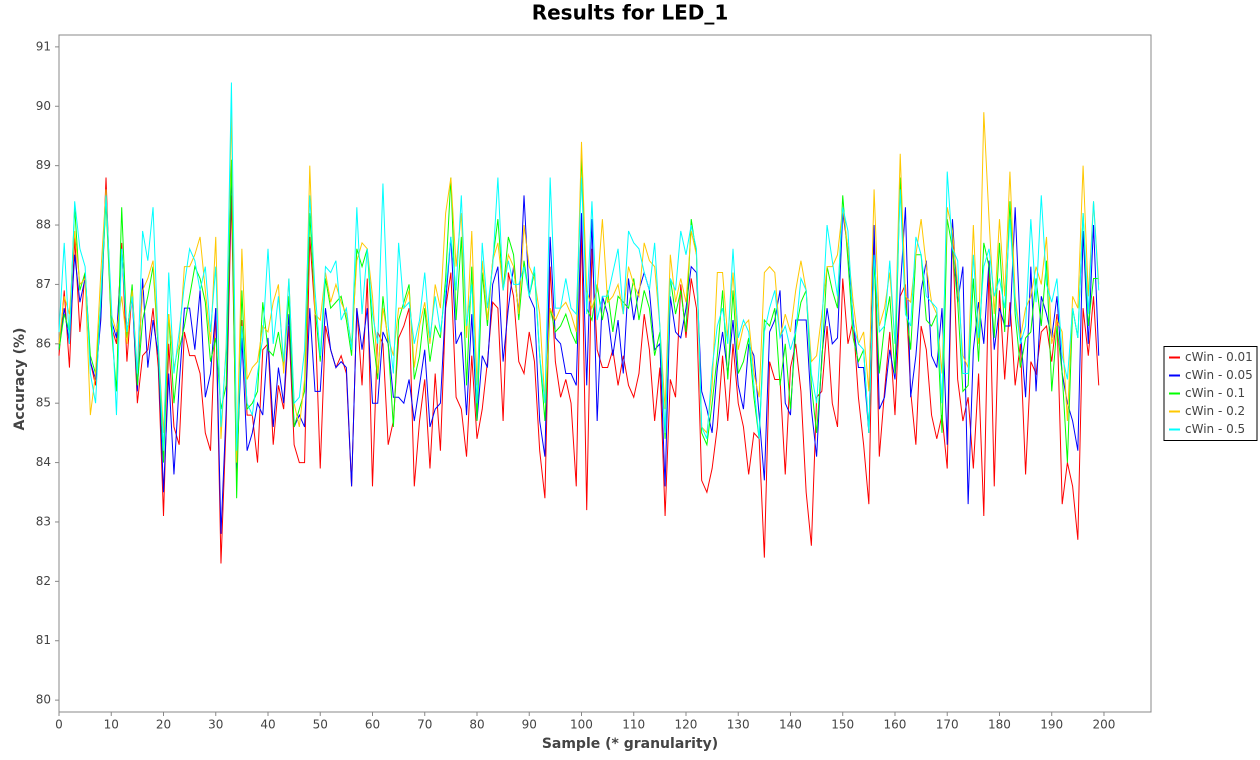  I want to click on legend-label: cWin - 0.1, so click(1215, 393).